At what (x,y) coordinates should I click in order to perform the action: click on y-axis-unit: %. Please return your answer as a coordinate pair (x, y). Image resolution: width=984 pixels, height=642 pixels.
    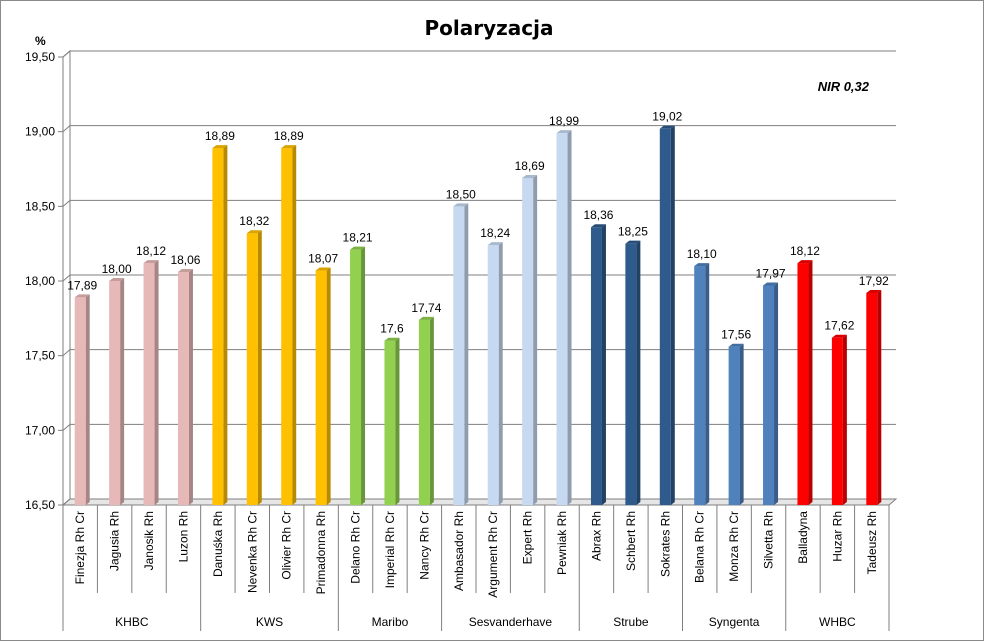
    Looking at the image, I should click on (40, 41).